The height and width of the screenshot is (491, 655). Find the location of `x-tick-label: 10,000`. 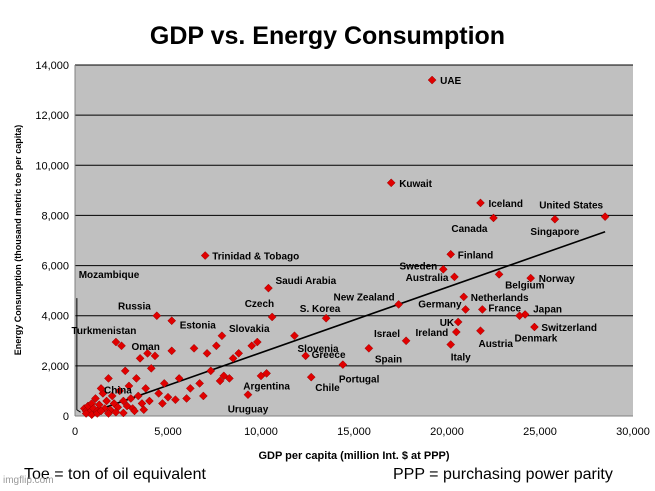

x-tick-label: 10,000 is located at coordinates (261, 432).